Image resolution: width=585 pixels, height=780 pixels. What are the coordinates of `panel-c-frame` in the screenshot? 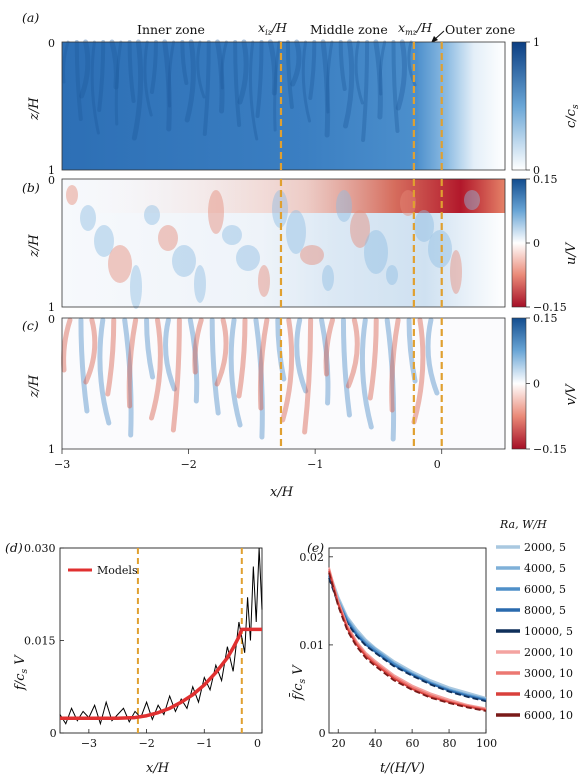 It's located at (283, 383).